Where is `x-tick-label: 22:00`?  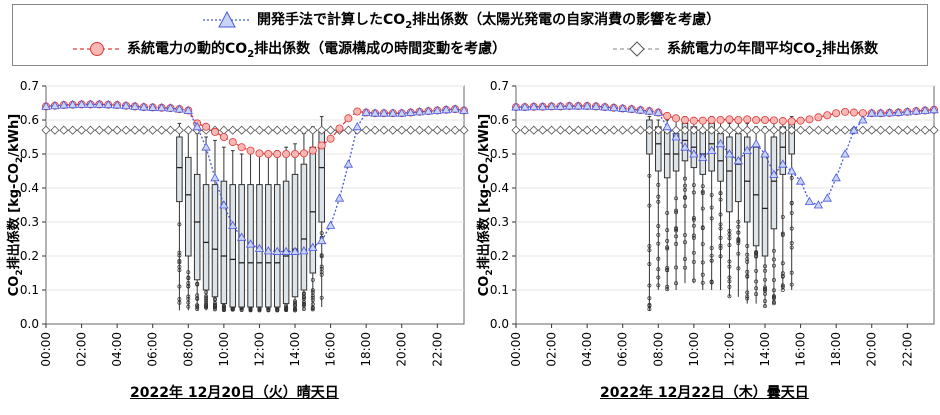 x-tick-label: 22:00 is located at coordinates (907, 349).